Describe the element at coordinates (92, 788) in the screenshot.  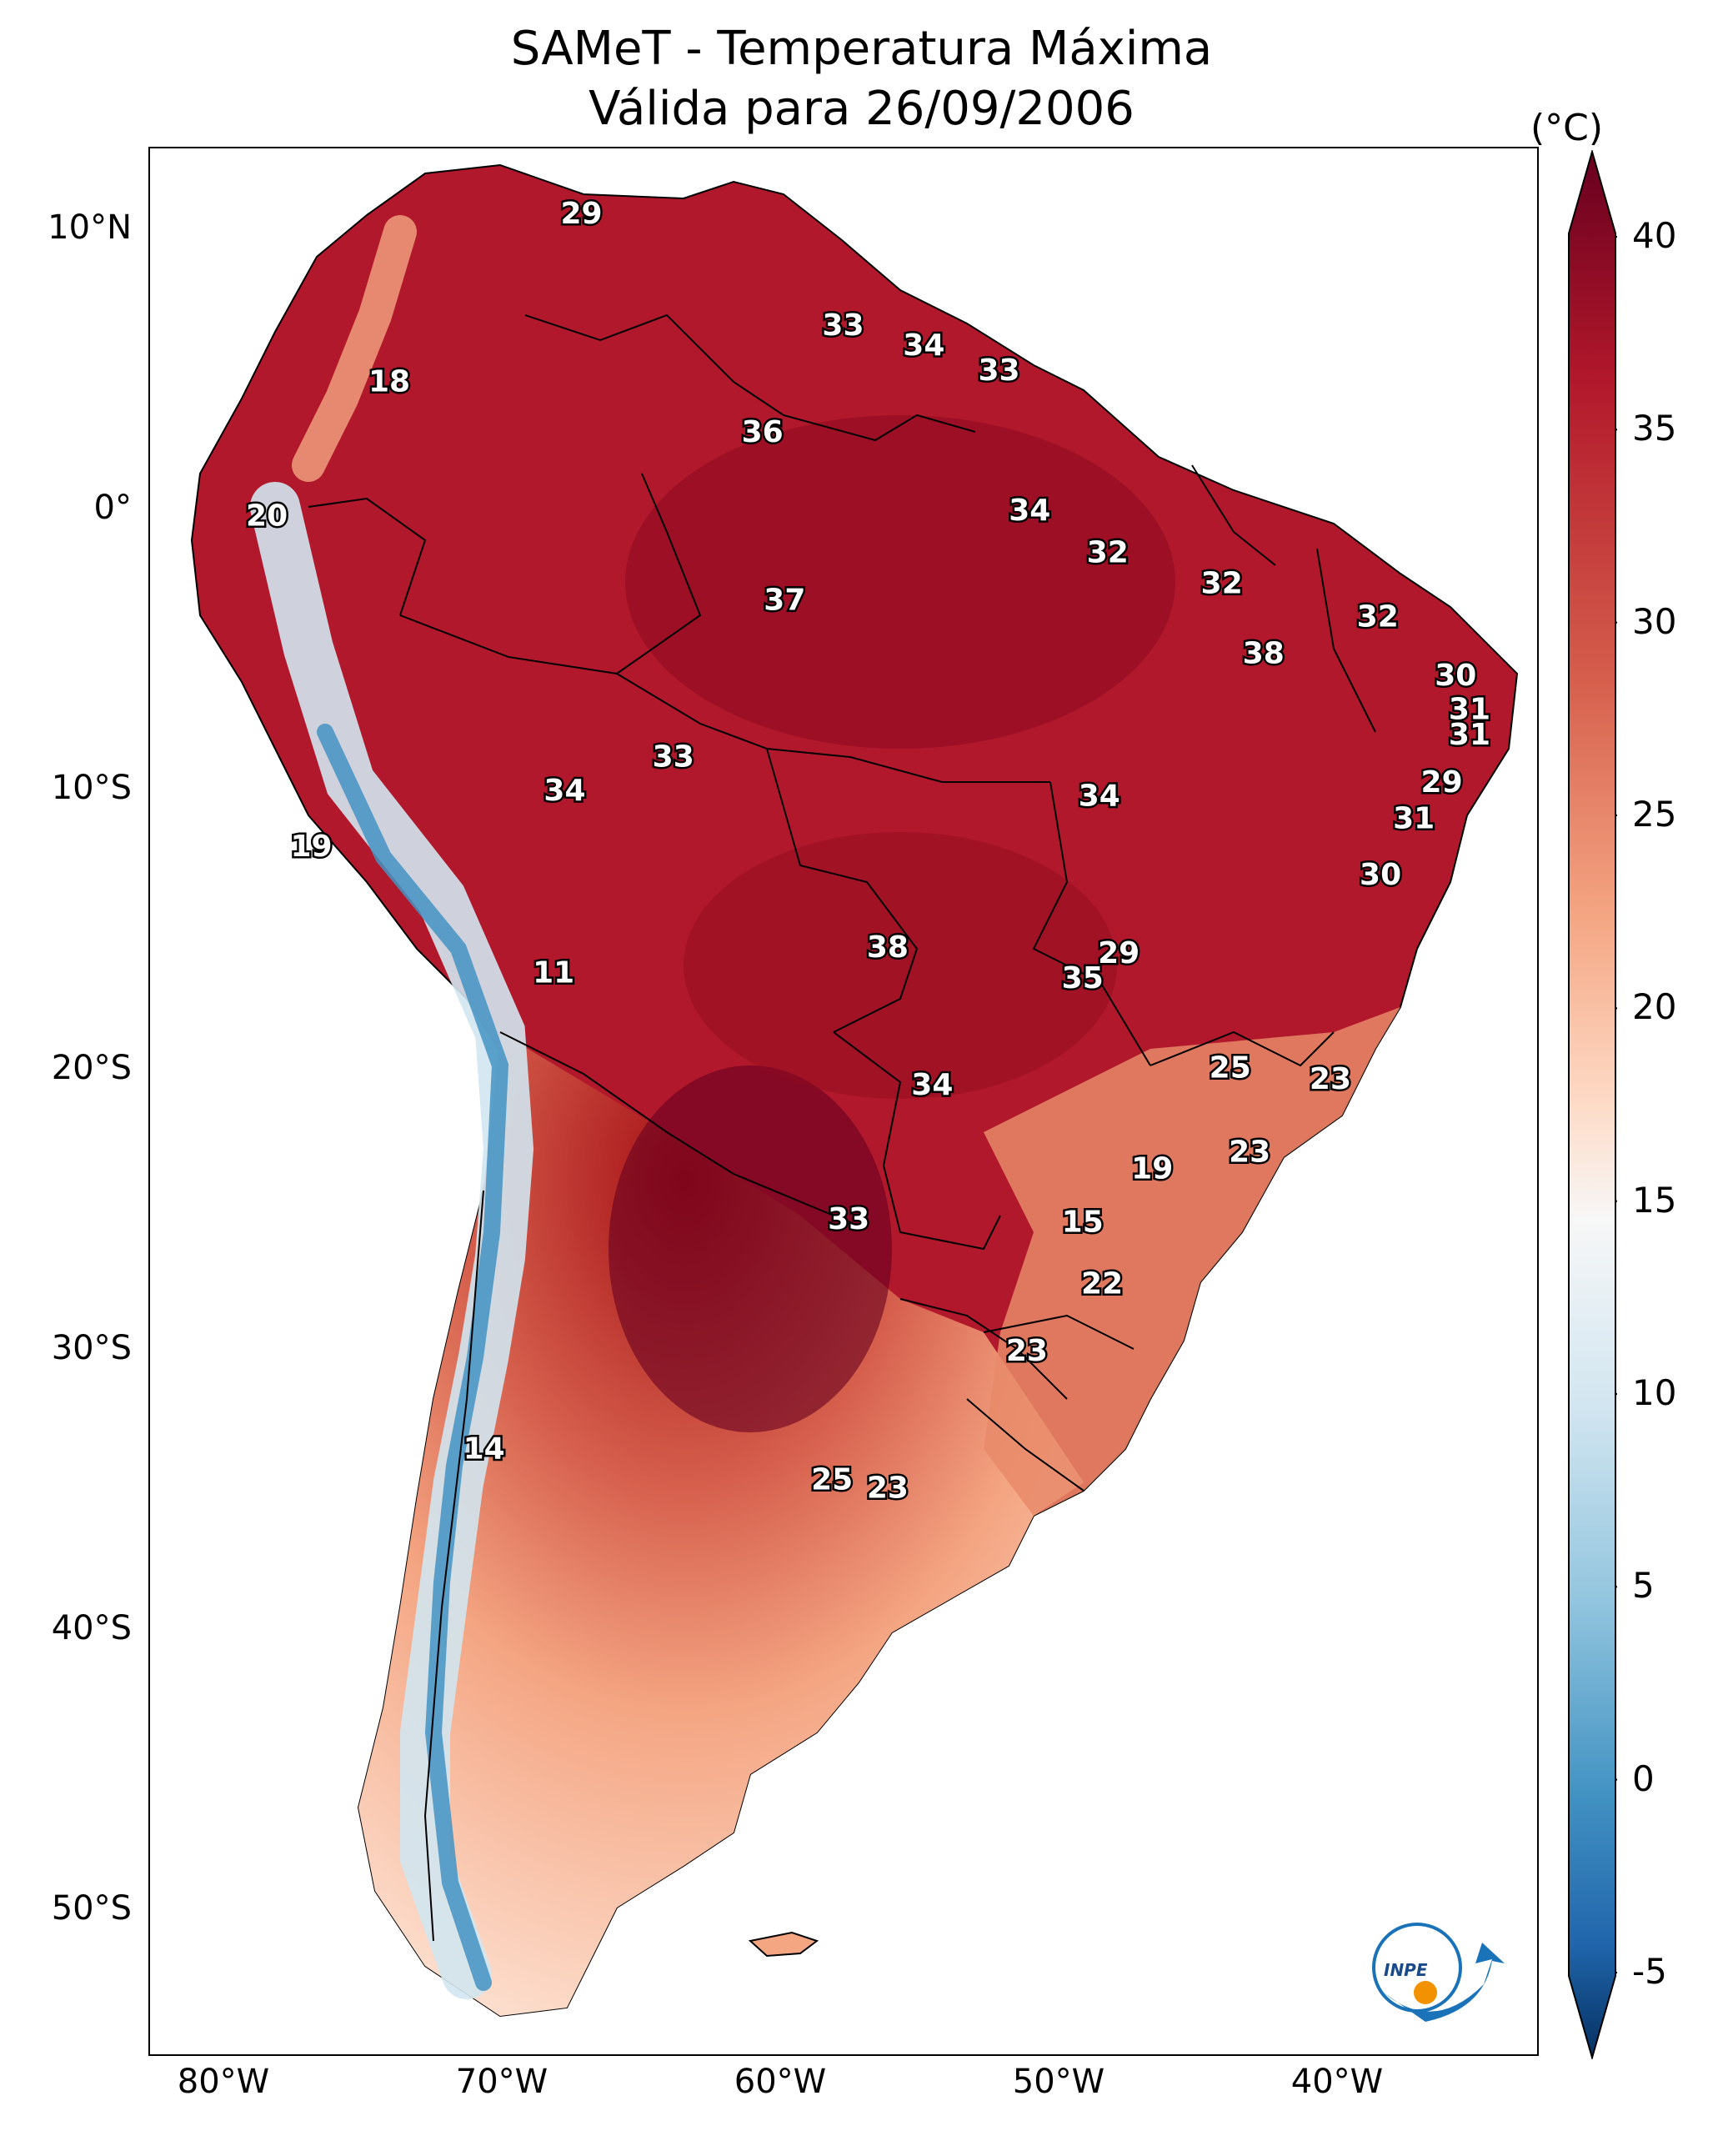
I see `latitude-tick-label: 10°S` at that location.